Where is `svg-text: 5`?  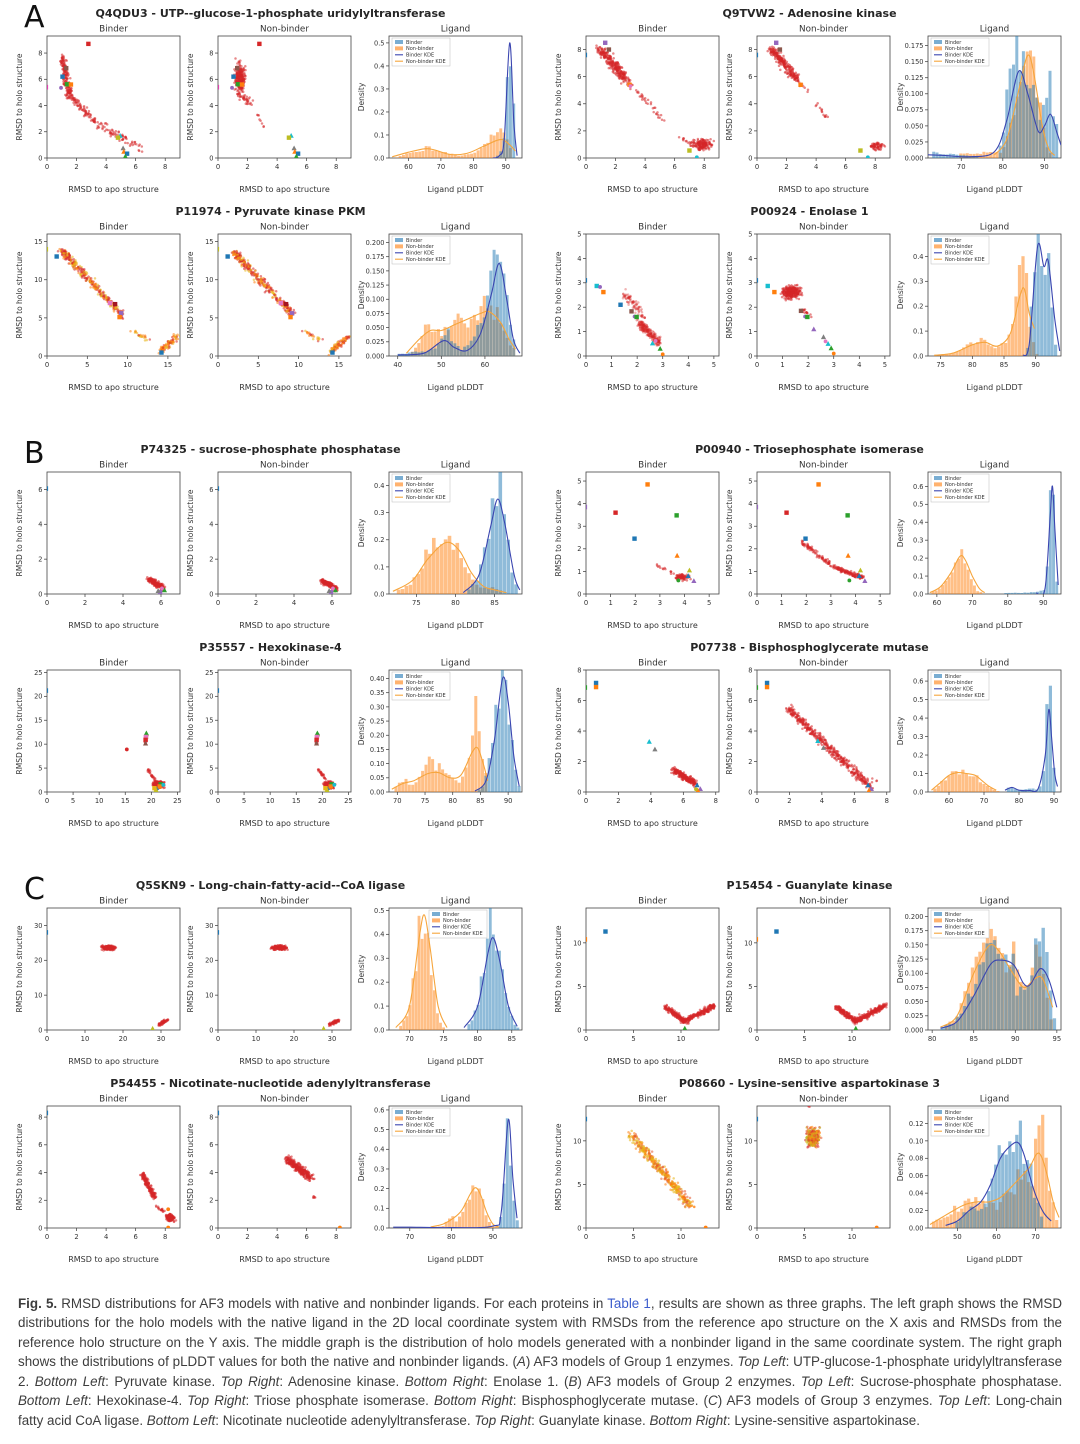
svg-text: 5 is located at coordinates (750, 234).